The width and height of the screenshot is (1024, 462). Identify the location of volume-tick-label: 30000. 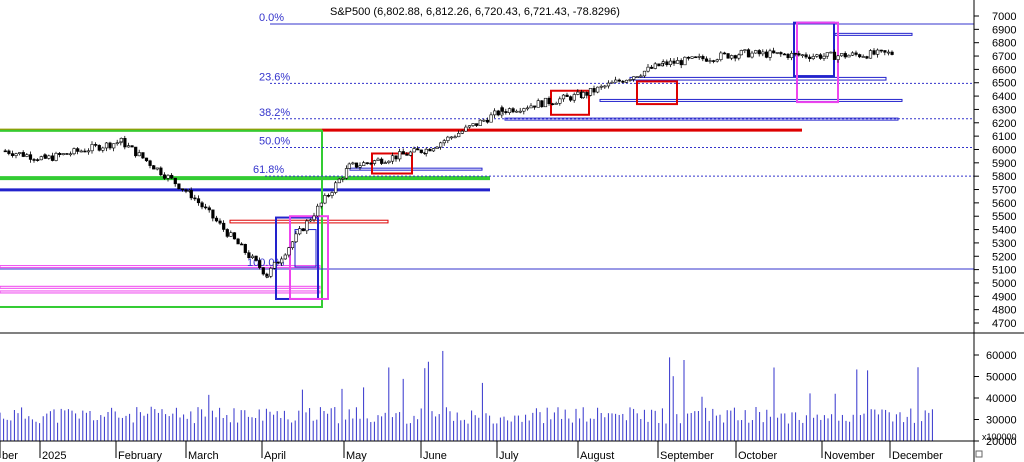
(1001, 421).